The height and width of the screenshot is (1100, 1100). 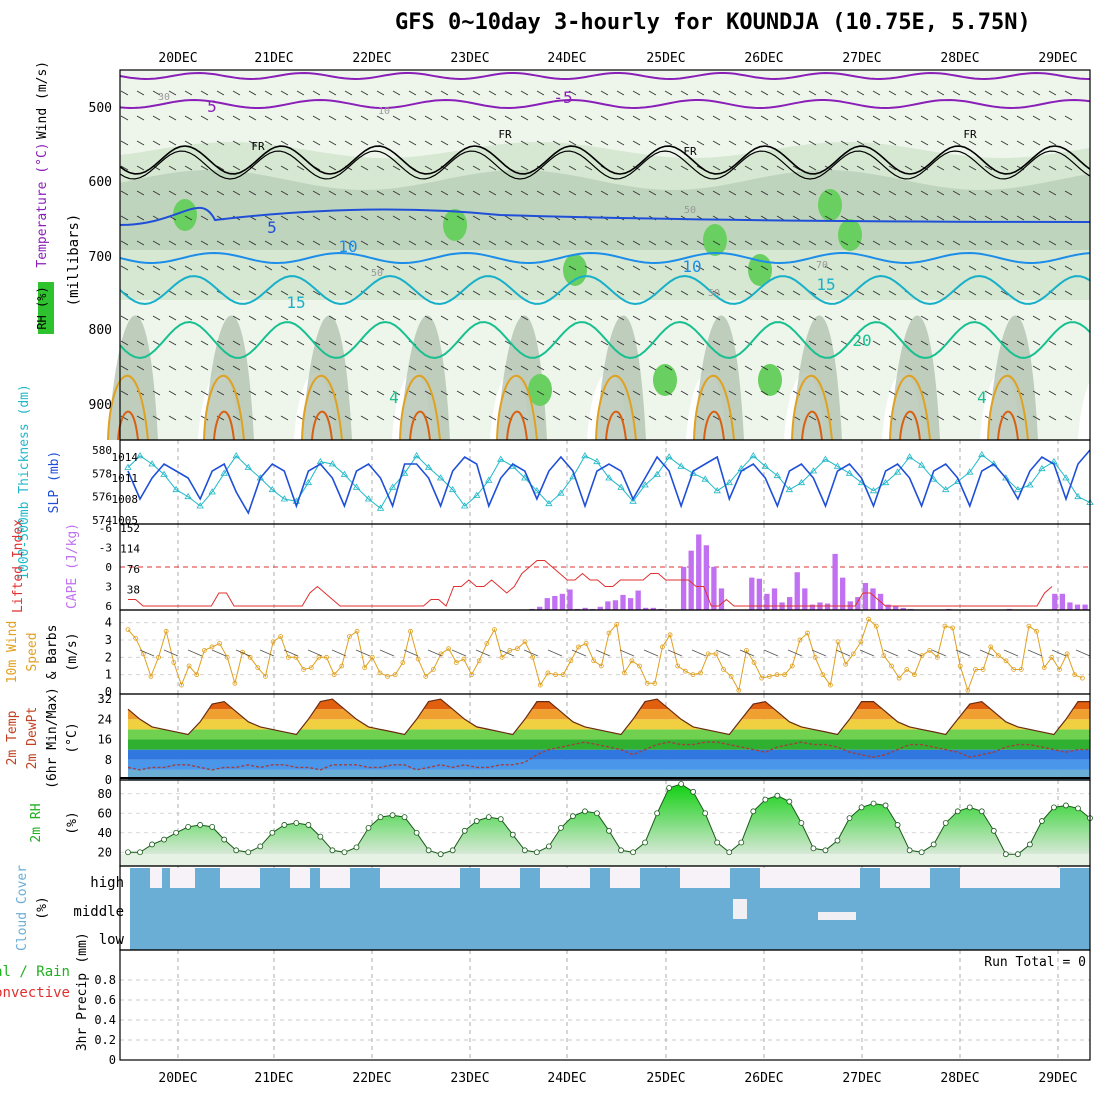 I want to click on temp-contour-minus5-lower, so click(x=605, y=104).